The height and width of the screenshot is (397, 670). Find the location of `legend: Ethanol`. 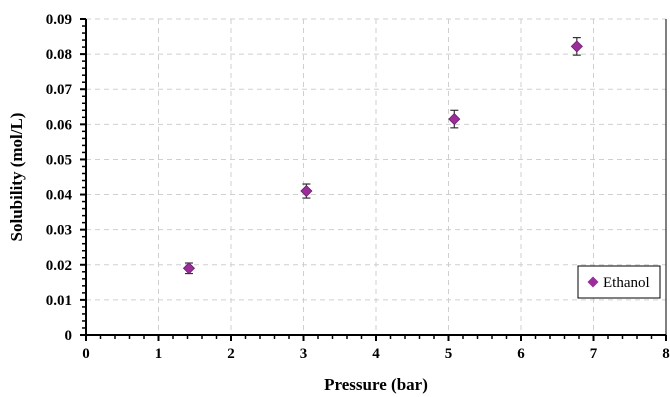

legend: Ethanol is located at coordinates (619, 282).